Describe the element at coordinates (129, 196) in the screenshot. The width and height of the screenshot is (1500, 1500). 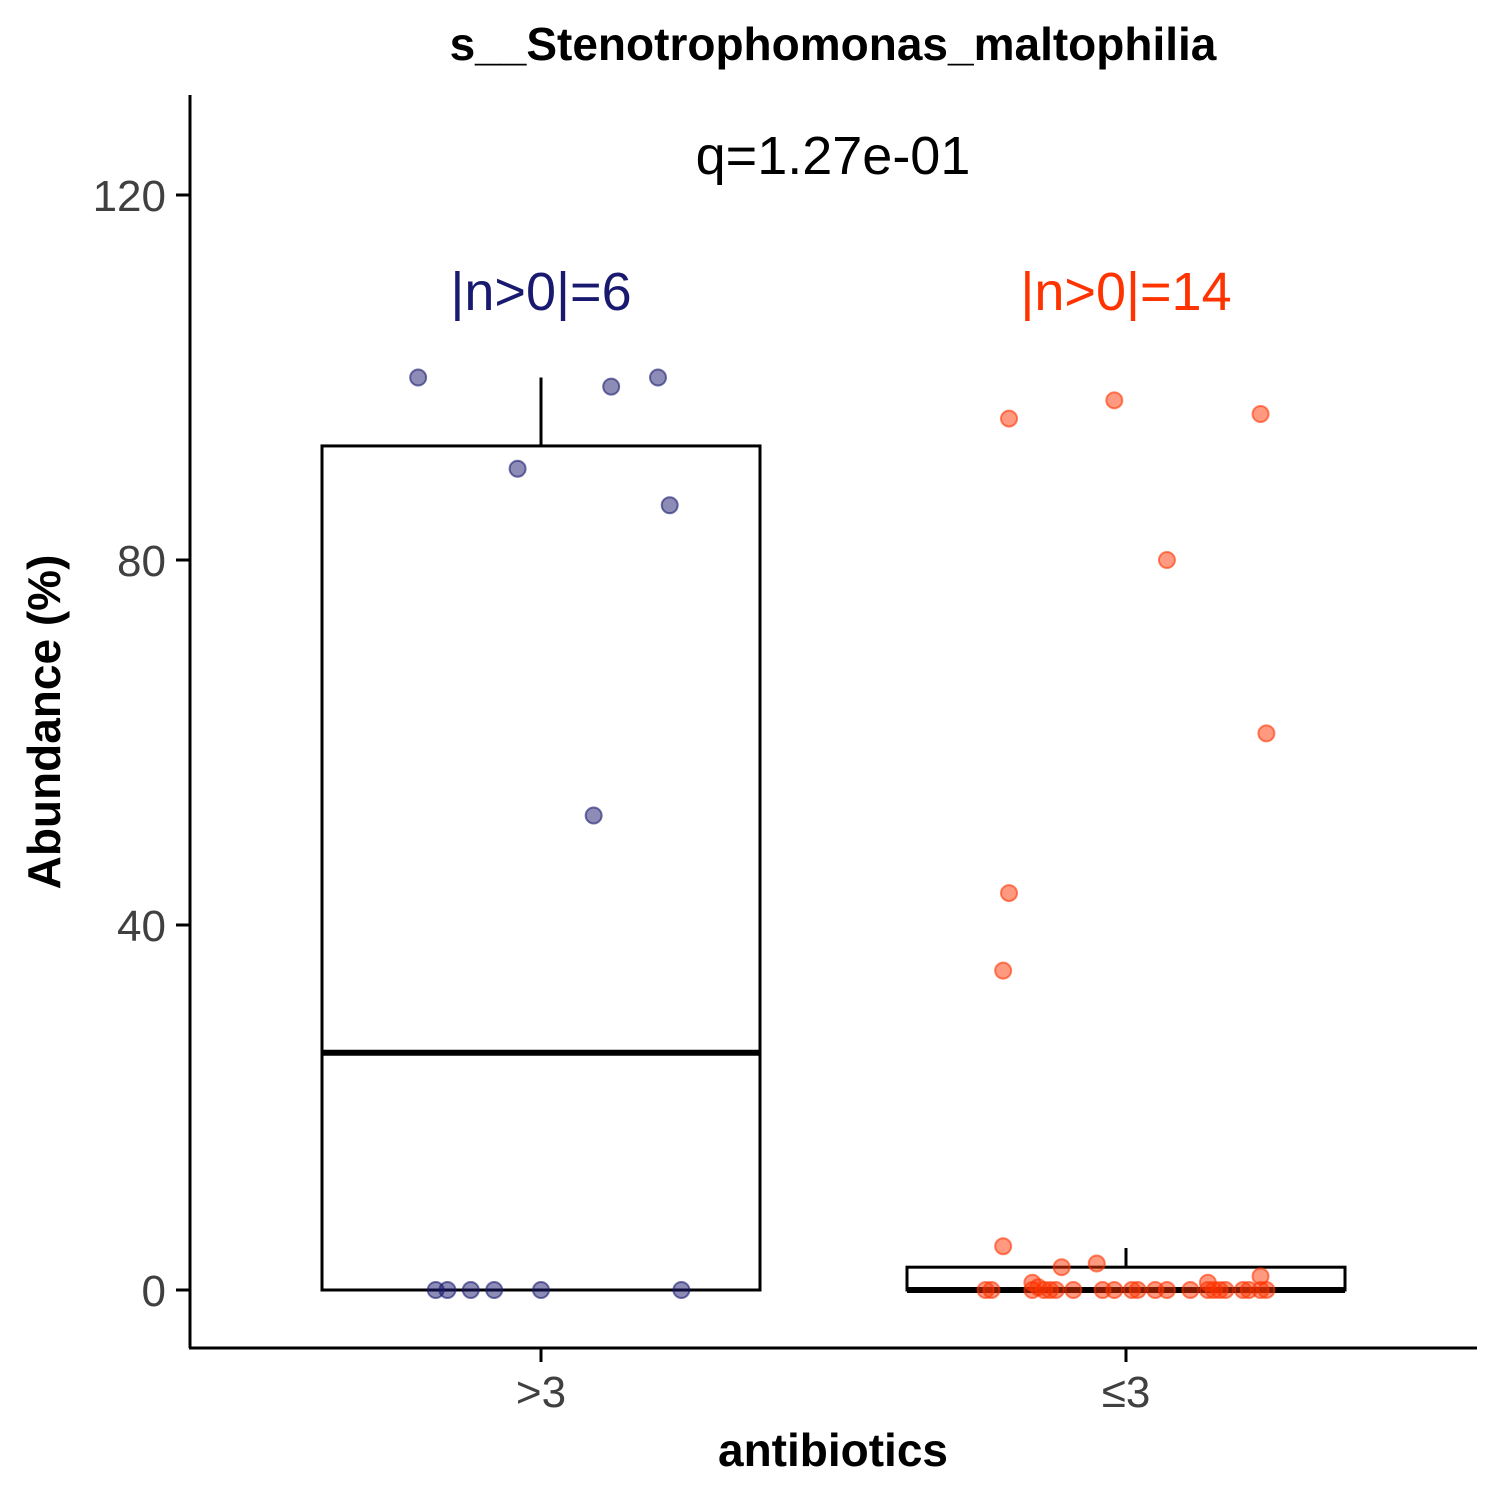
I see `y-tick-label: 120` at that location.